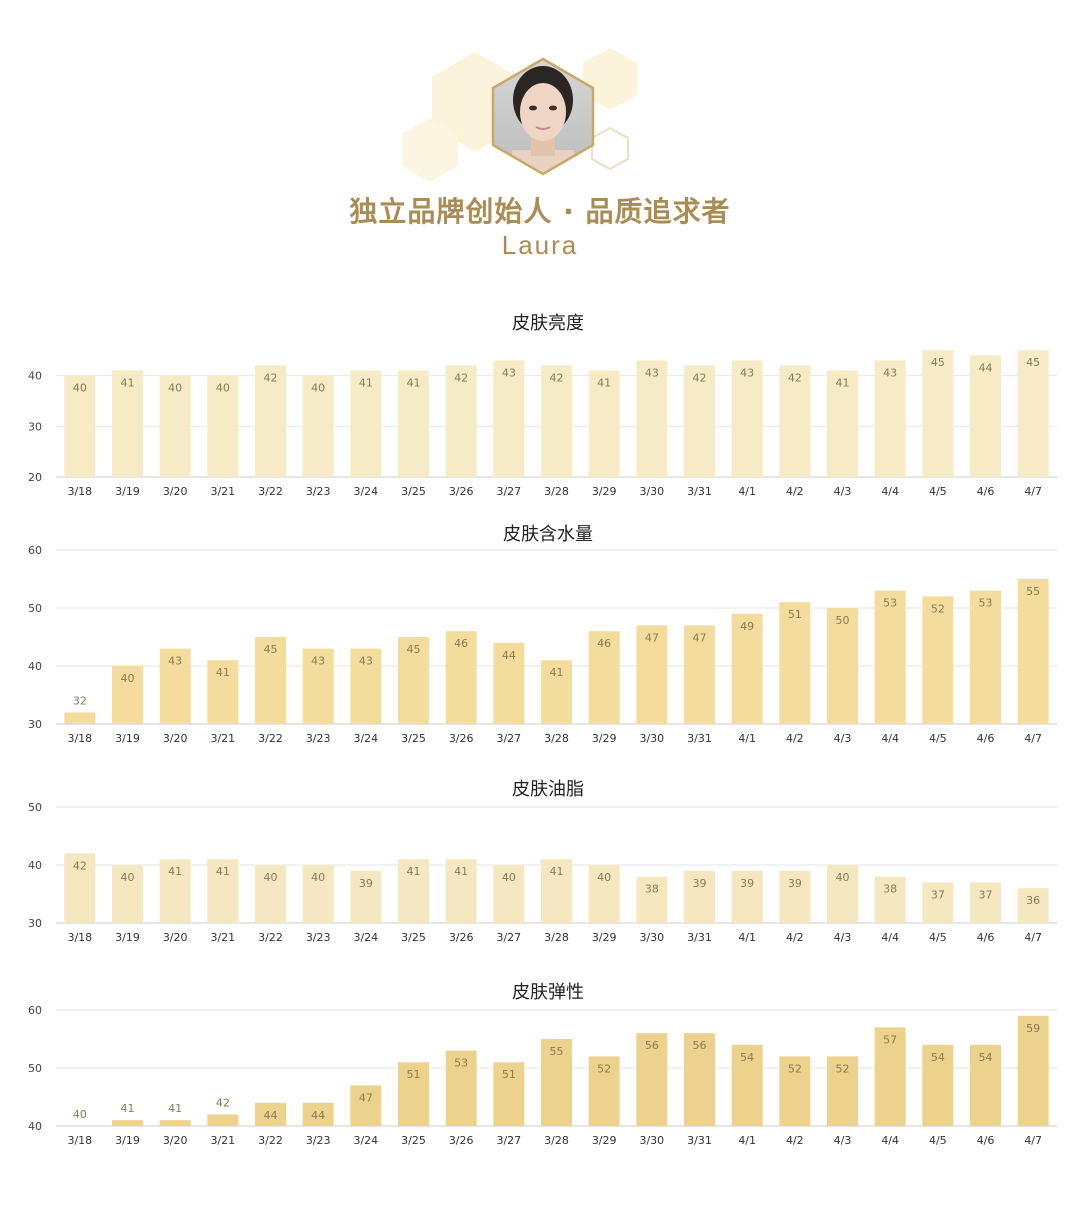 This screenshot has height=1219, width=1080. Describe the element at coordinates (270, 738) in the screenshot. I see `hydration-x-tick-label: 3/22` at that location.